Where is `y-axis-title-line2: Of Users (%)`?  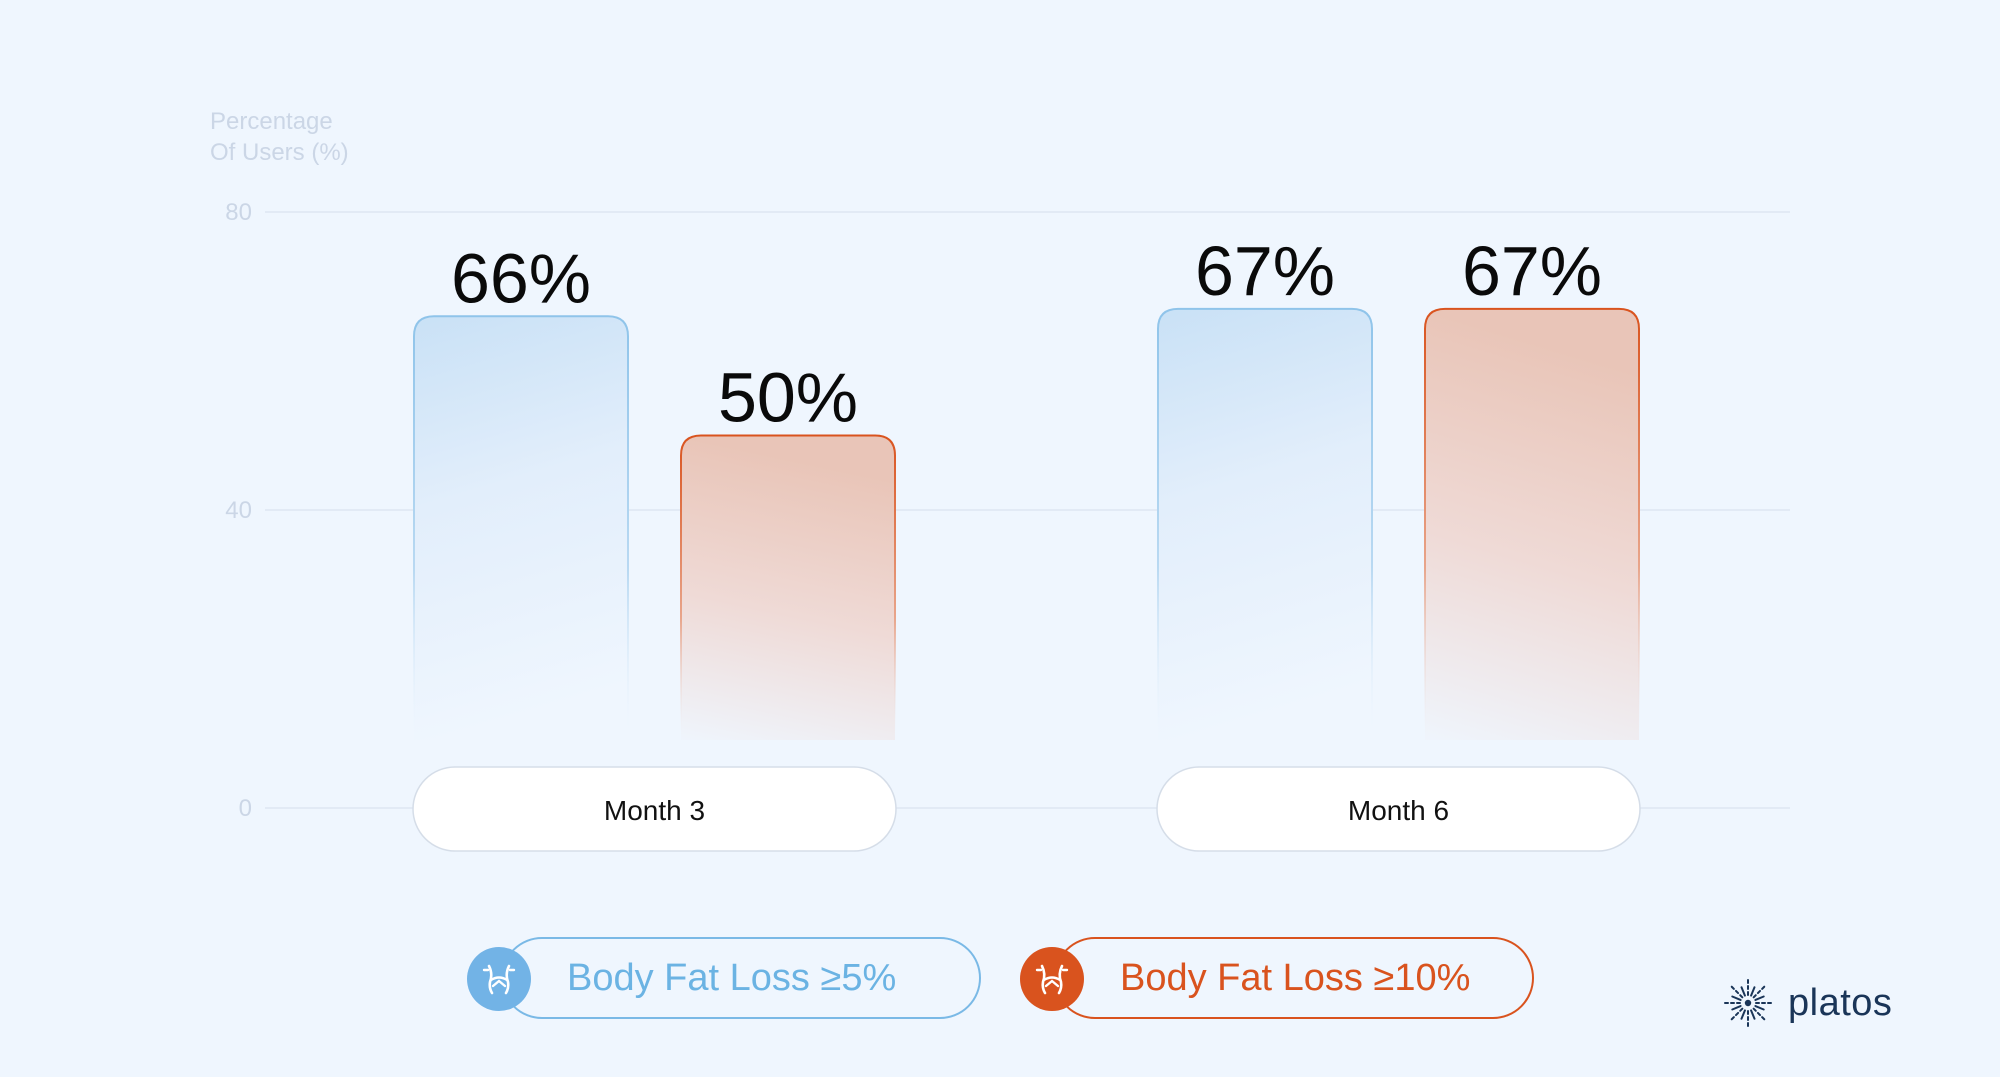 y-axis-title-line2: Of Users (%) is located at coordinates (279, 152).